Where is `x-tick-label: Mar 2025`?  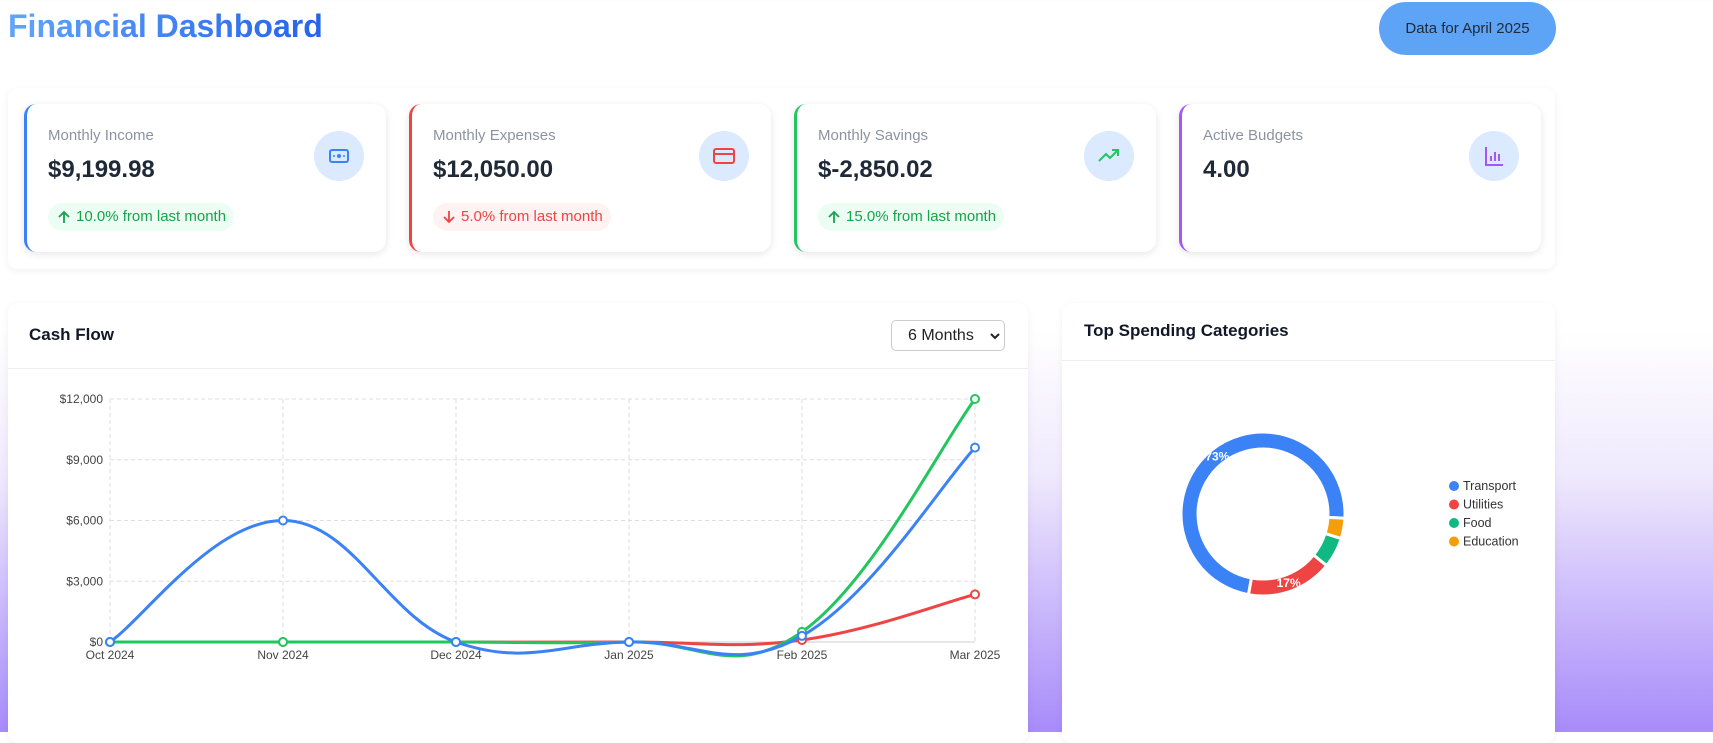
x-tick-label: Mar 2025 is located at coordinates (975, 655).